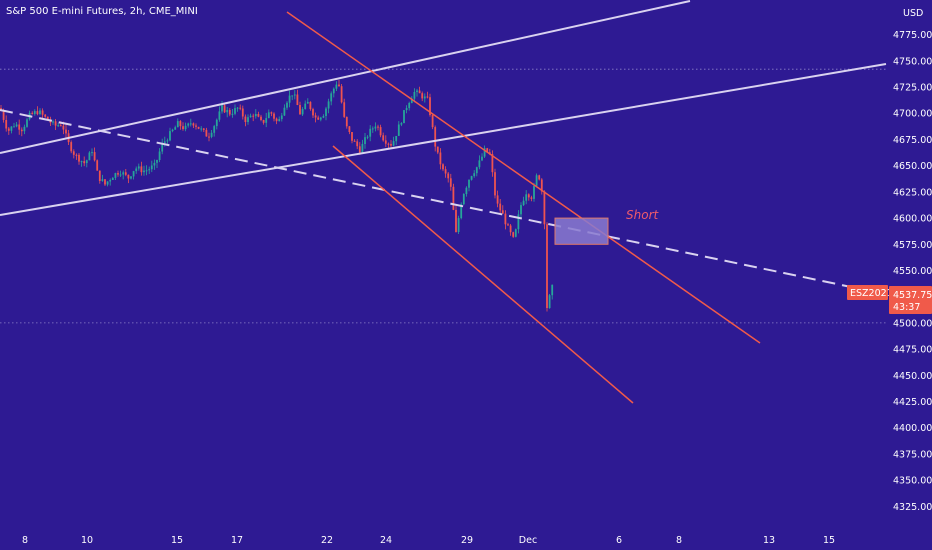 The width and height of the screenshot is (932, 550). I want to click on x-tick-label: 8, so click(679, 540).